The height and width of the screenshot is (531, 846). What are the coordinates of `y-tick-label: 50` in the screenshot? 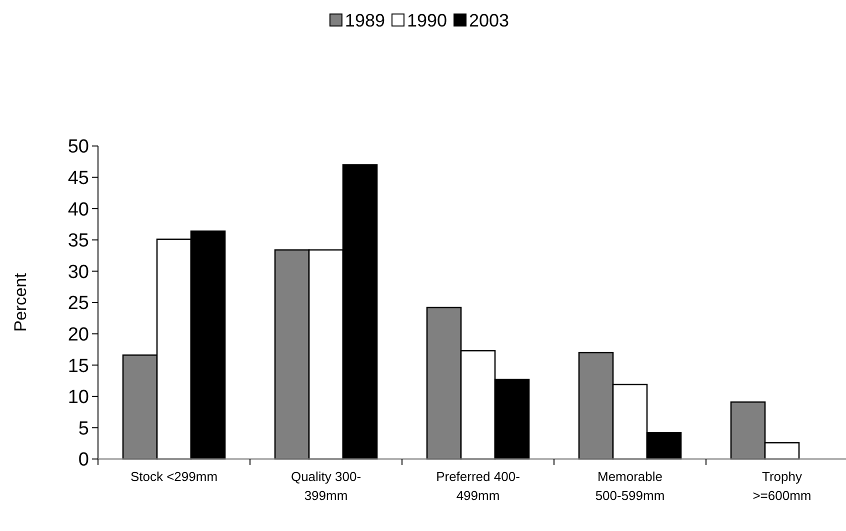 It's located at (78, 147).